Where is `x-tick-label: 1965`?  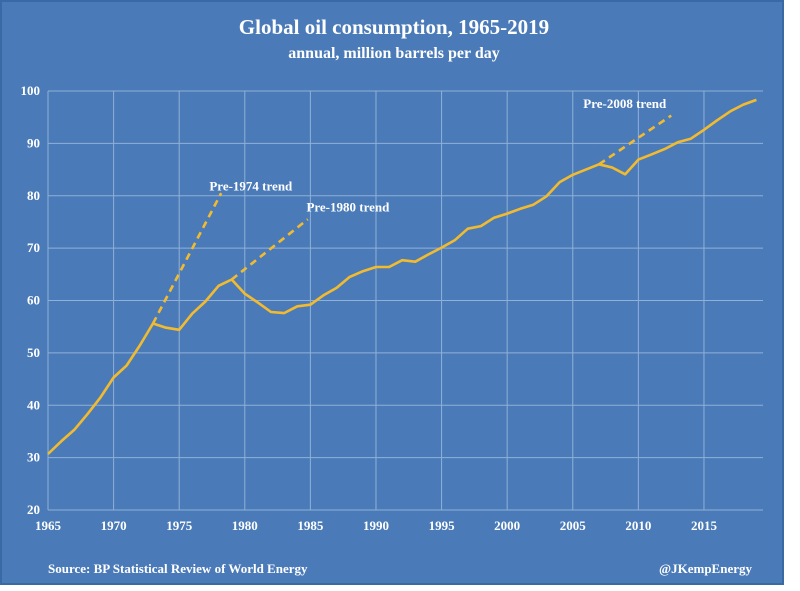
x-tick-label: 1965 is located at coordinates (48, 525).